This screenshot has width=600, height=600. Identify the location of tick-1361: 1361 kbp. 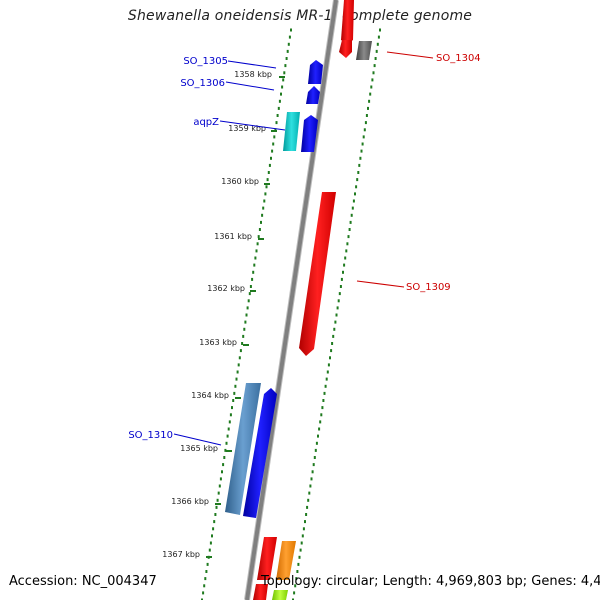
(239, 236).